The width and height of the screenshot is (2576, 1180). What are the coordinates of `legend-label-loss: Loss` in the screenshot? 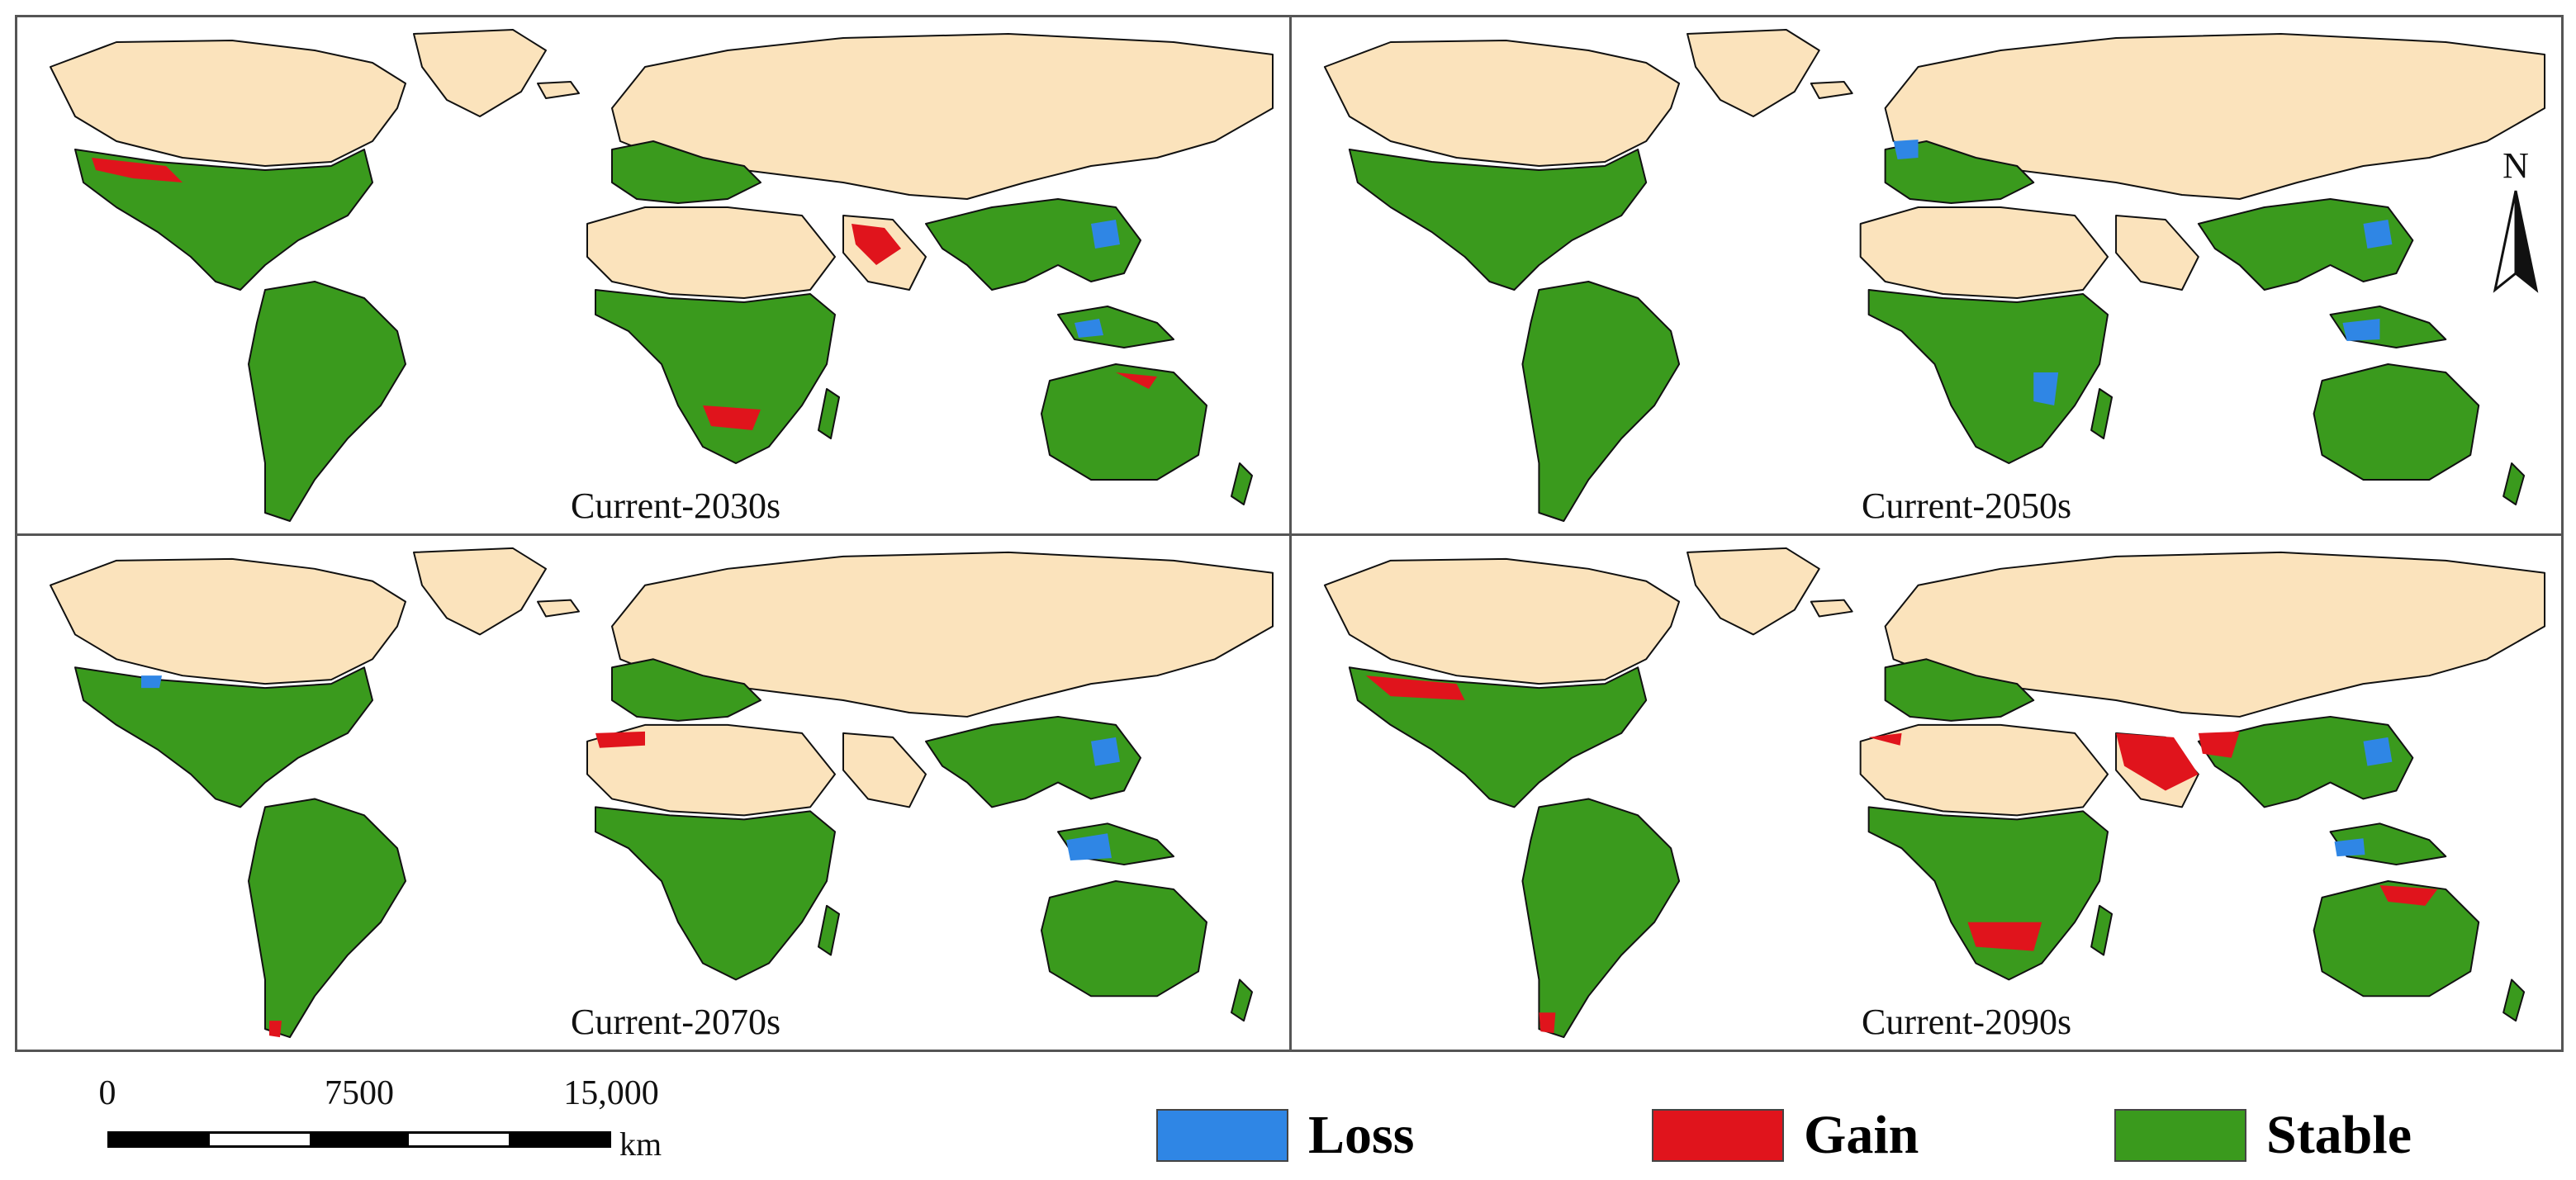 It's located at (1361, 1135).